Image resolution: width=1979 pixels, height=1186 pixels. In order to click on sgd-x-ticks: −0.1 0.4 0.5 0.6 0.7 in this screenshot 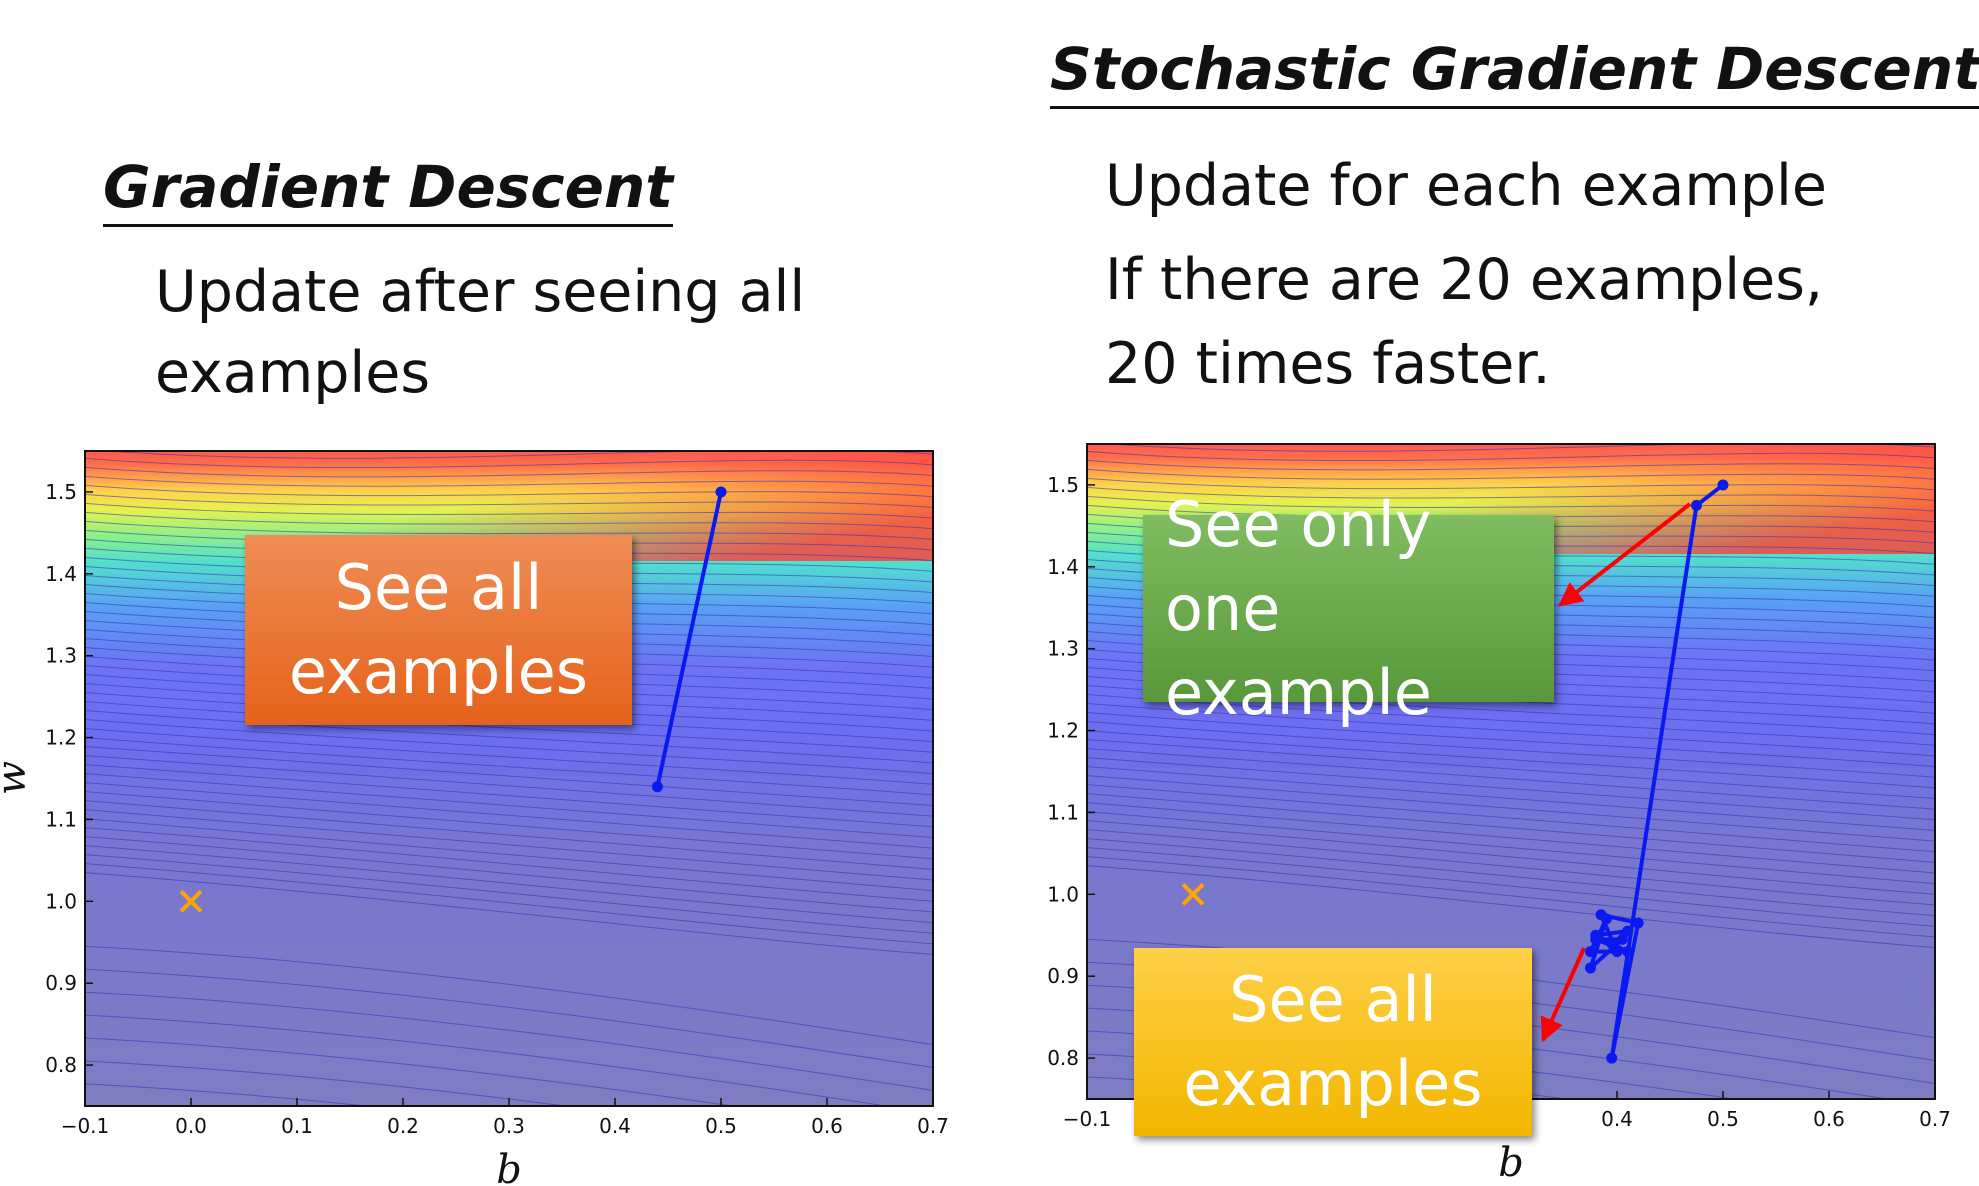, I will do `click(1507, 1111)`.